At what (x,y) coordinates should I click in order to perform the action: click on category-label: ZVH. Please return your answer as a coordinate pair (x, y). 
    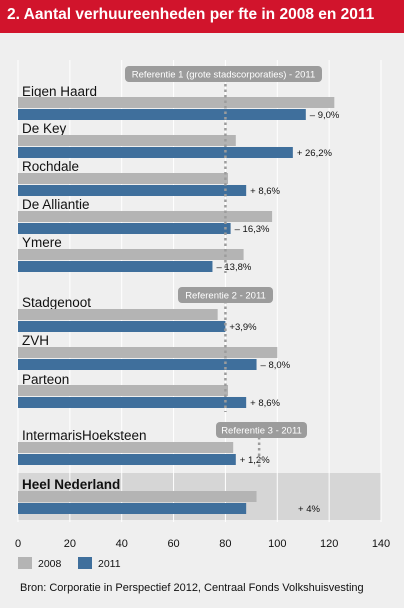
    Looking at the image, I should click on (35, 340).